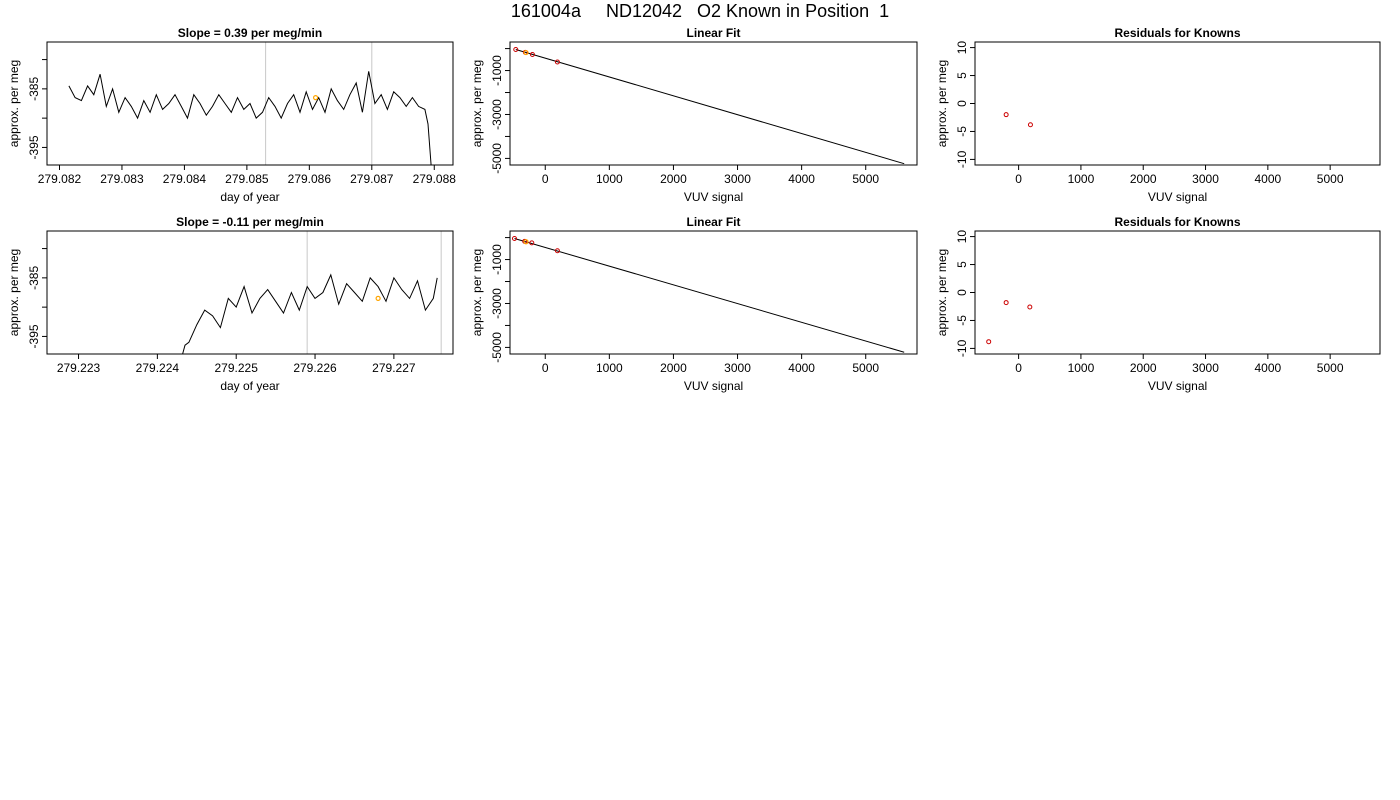 The height and width of the screenshot is (800, 1400). What do you see at coordinates (435, 179) in the screenshot?
I see `x-tick-label: 279.088` at bounding box center [435, 179].